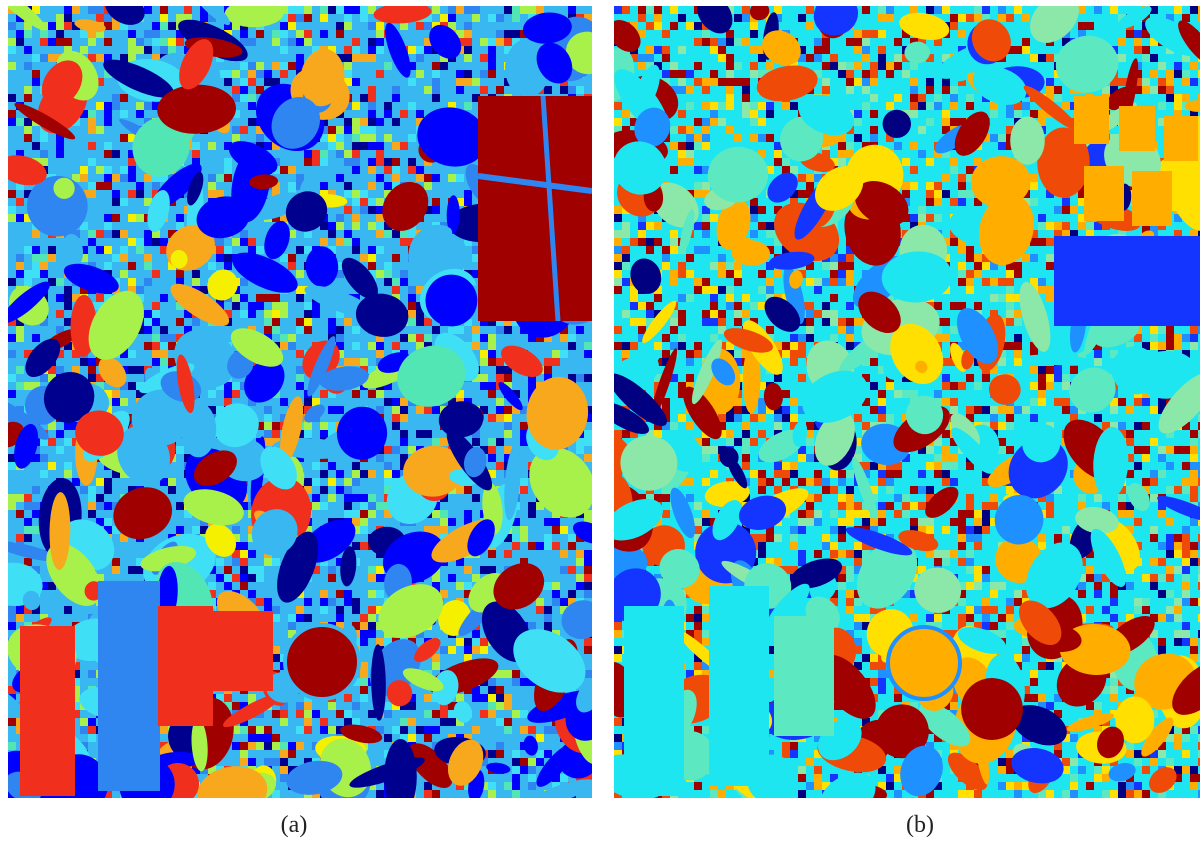 Image resolution: width=1200 pixels, height=846 pixels. Describe the element at coordinates (534, 183) in the screenshot. I see `road-a1` at that location.